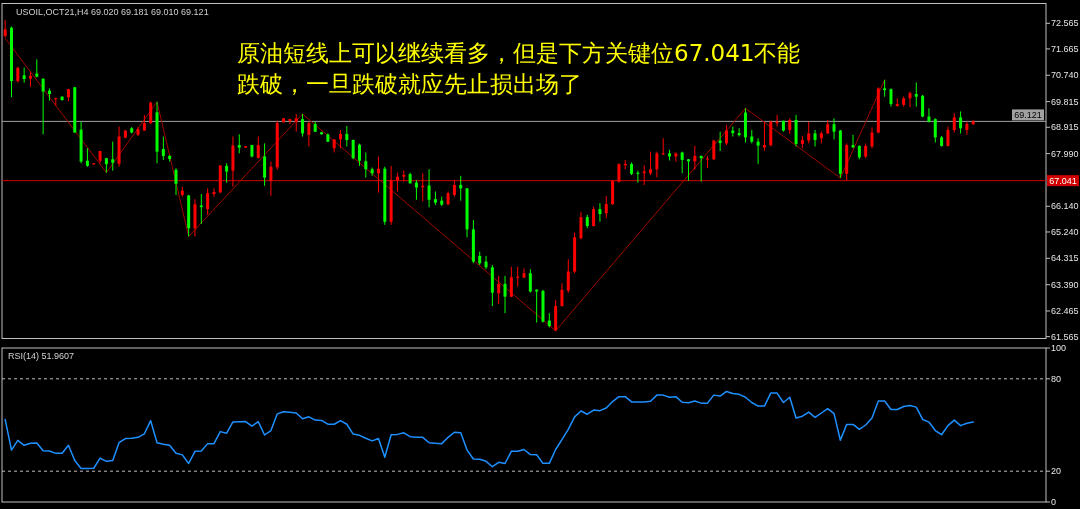 The image size is (1080, 509). I want to click on y-tick-label: 70.740, so click(1065, 75).